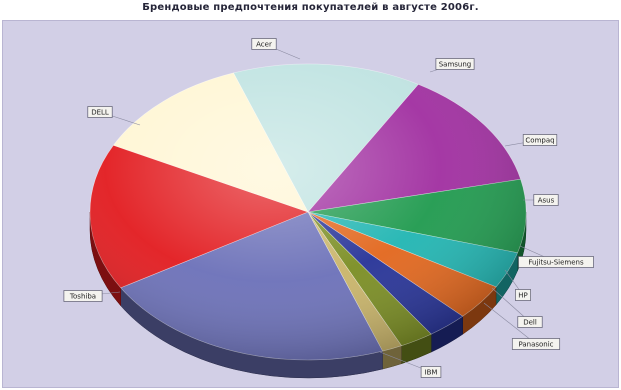 Image resolution: width=621 pixels, height=390 pixels. What do you see at coordinates (431, 373) in the screenshot?
I see `slice-label-ibm: IBM` at bounding box center [431, 373].